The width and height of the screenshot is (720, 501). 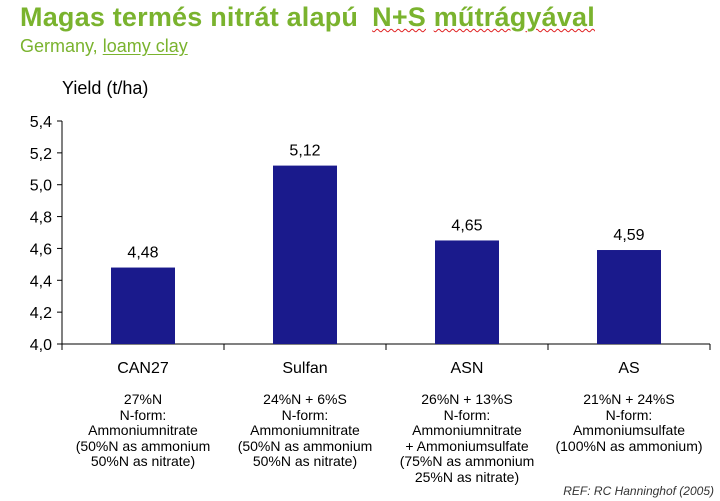 What do you see at coordinates (467, 368) in the screenshot?
I see `category-label: ASN` at bounding box center [467, 368].